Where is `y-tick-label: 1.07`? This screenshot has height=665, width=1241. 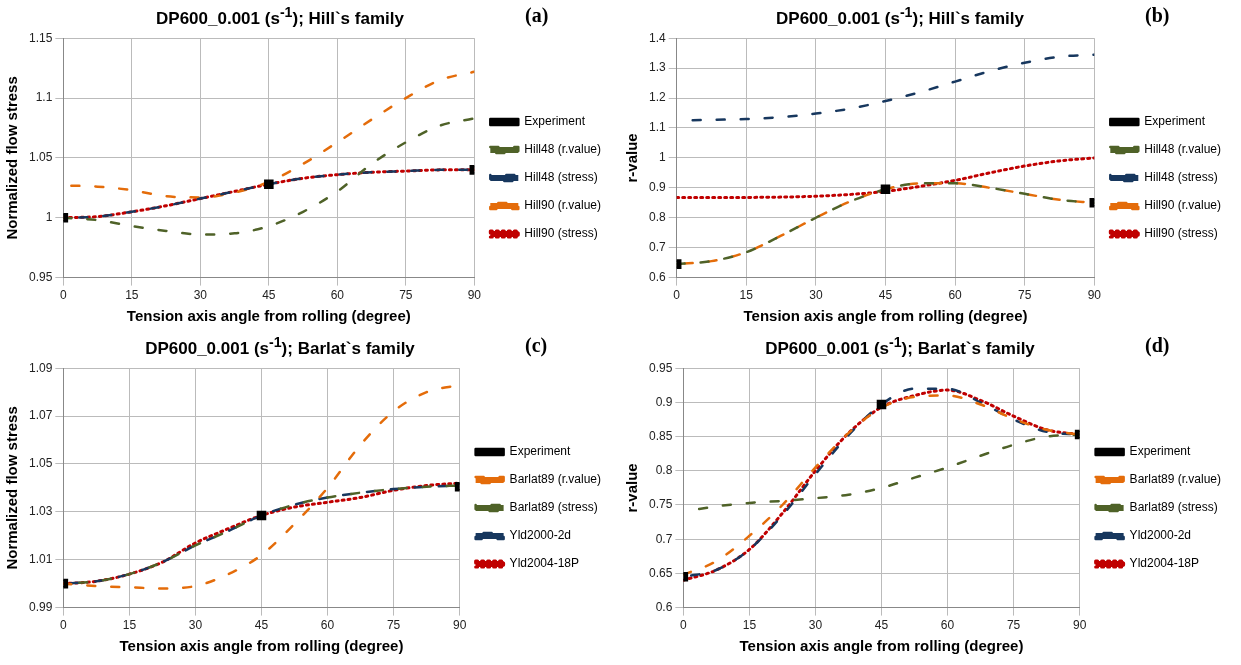 y-tick-label: 1.07 is located at coordinates (41, 415).